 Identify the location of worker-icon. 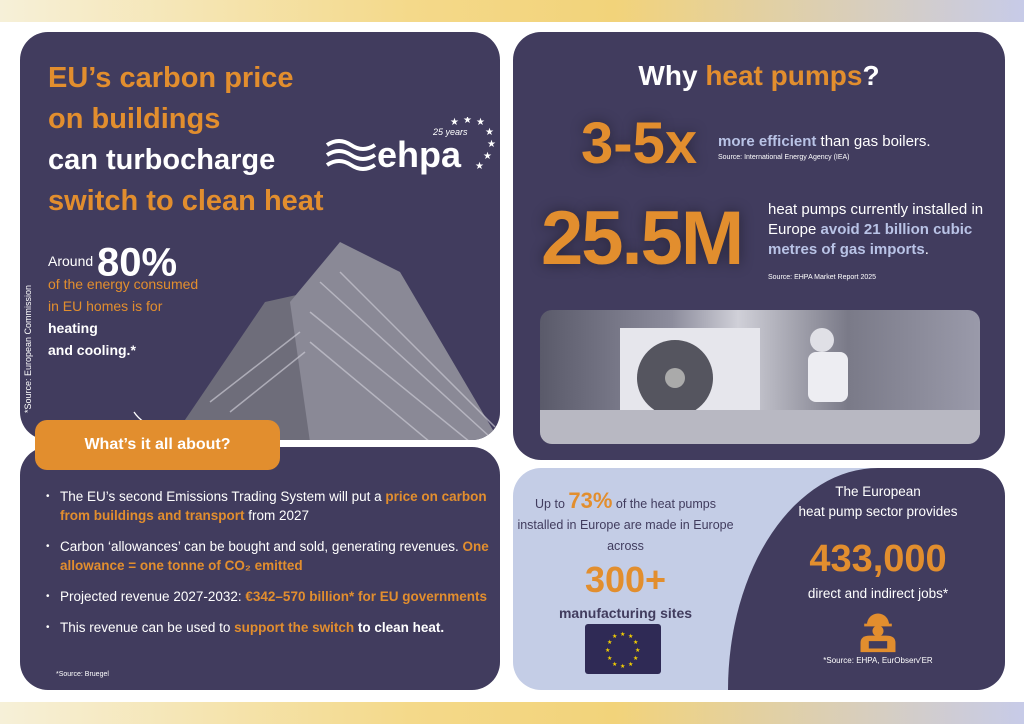
(878, 633).